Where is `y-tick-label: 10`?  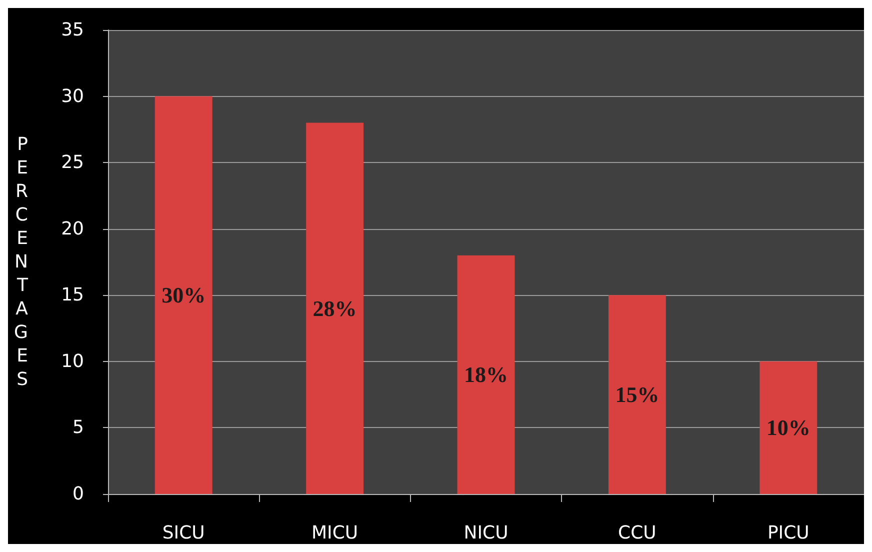 y-tick-label: 10 is located at coordinates (72, 361).